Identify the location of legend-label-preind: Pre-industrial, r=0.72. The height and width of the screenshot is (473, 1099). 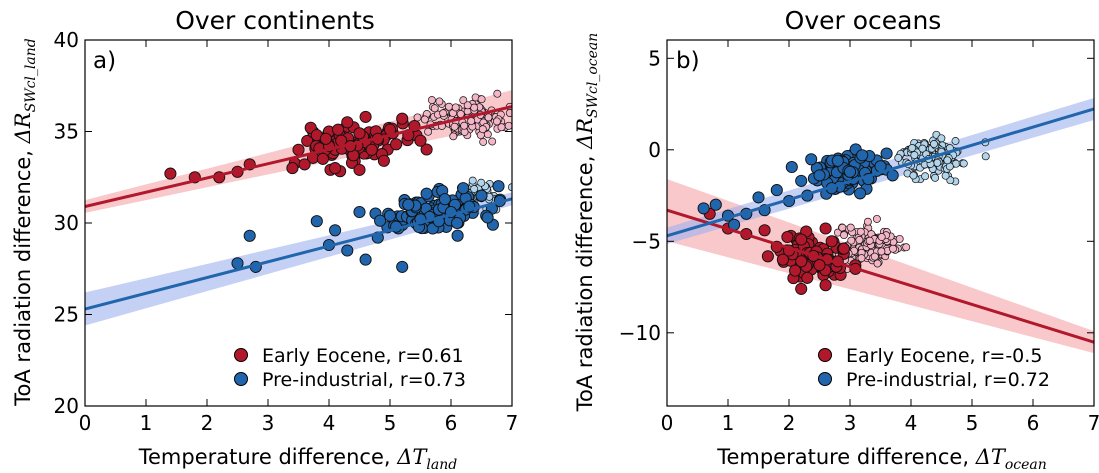
(948, 380).